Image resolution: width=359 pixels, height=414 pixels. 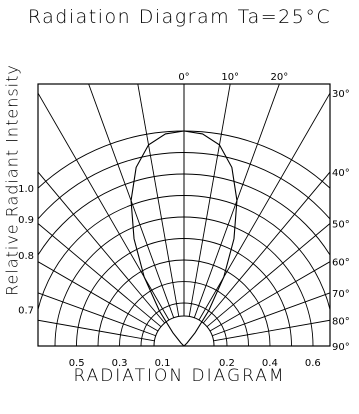 I want to click on angle-label-right: 60°, so click(x=341, y=263).